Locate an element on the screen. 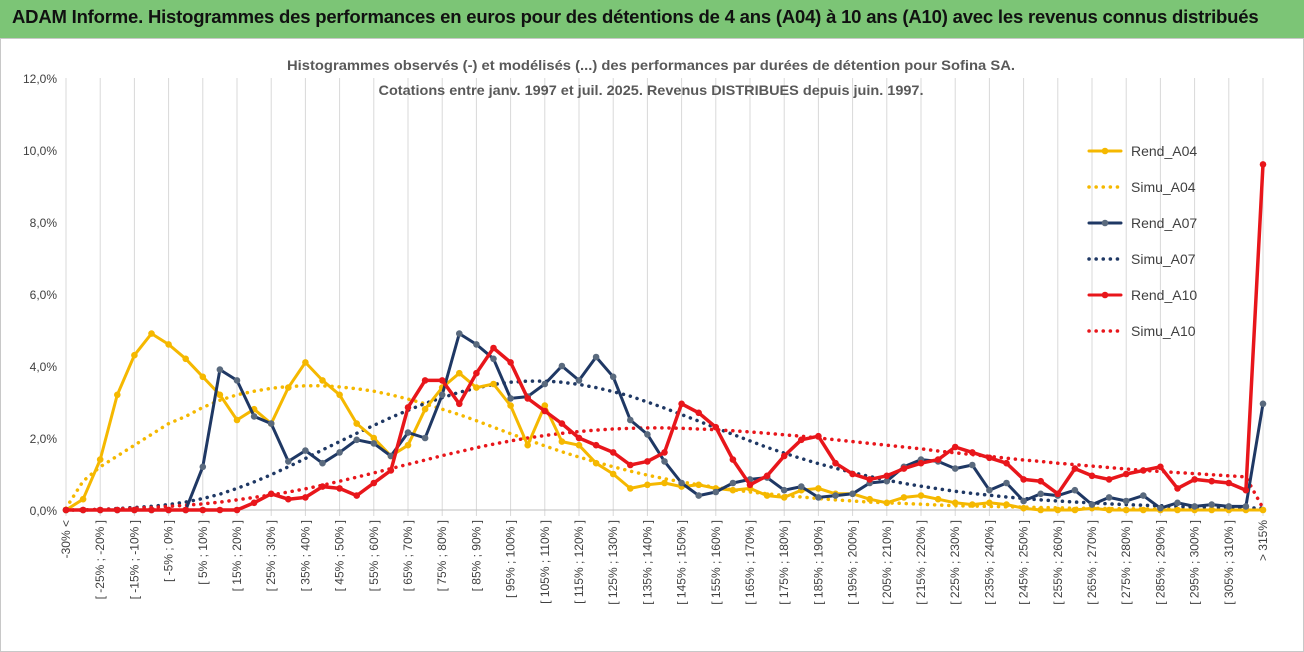 The image size is (1304, 652). legend-label: Simu_A10 is located at coordinates (1163, 331).